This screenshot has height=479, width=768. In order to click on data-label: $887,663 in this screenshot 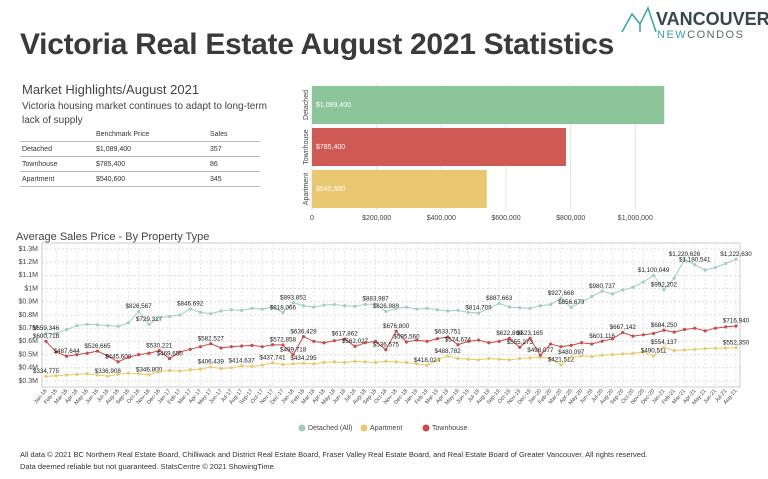, I will do `click(499, 298)`.